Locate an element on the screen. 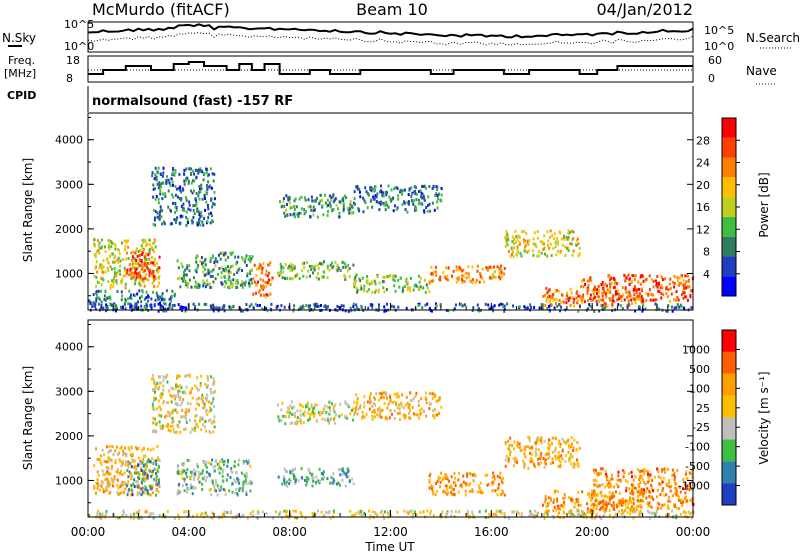 Image resolution: width=800 pixels, height=554 pixels. velocity-ytick-label: 2000 is located at coordinates (69, 436).